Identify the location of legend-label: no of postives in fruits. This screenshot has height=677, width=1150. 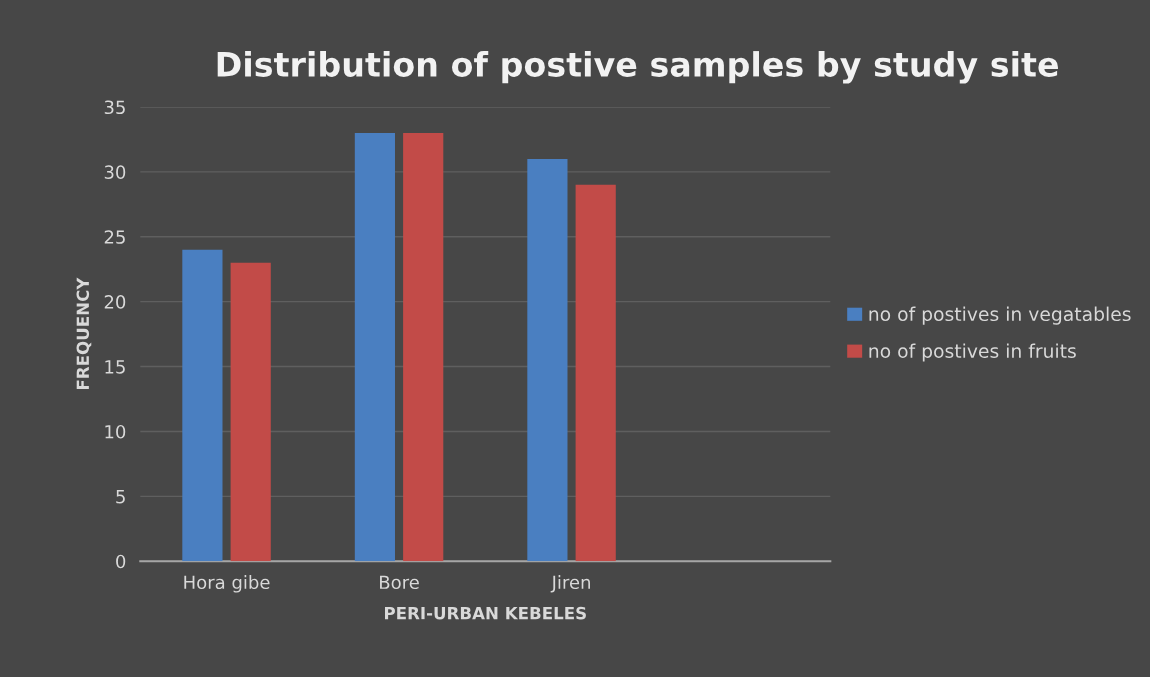
(972, 352).